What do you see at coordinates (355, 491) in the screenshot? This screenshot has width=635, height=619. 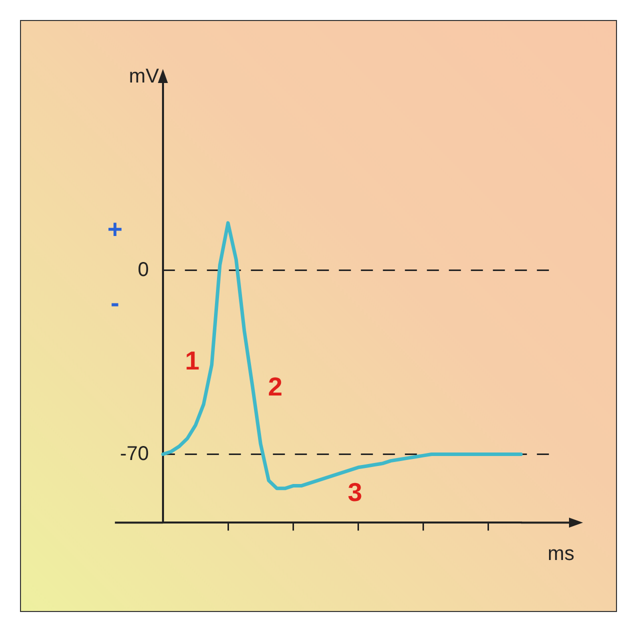 I see `annotation: 3` at bounding box center [355, 491].